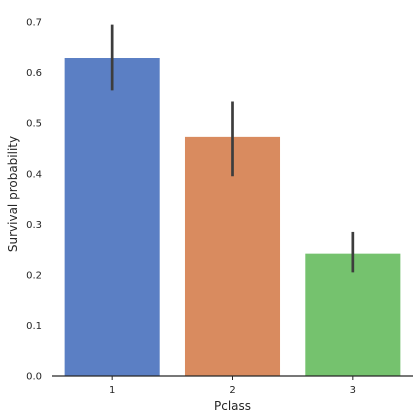 This screenshot has height=420, width=420. What do you see at coordinates (34, 200) in the screenshot?
I see `y-axis-ticks: 0.0 0.1 0.2 0.3 0.4 0.5 0.6 0.7` at bounding box center [34, 200].